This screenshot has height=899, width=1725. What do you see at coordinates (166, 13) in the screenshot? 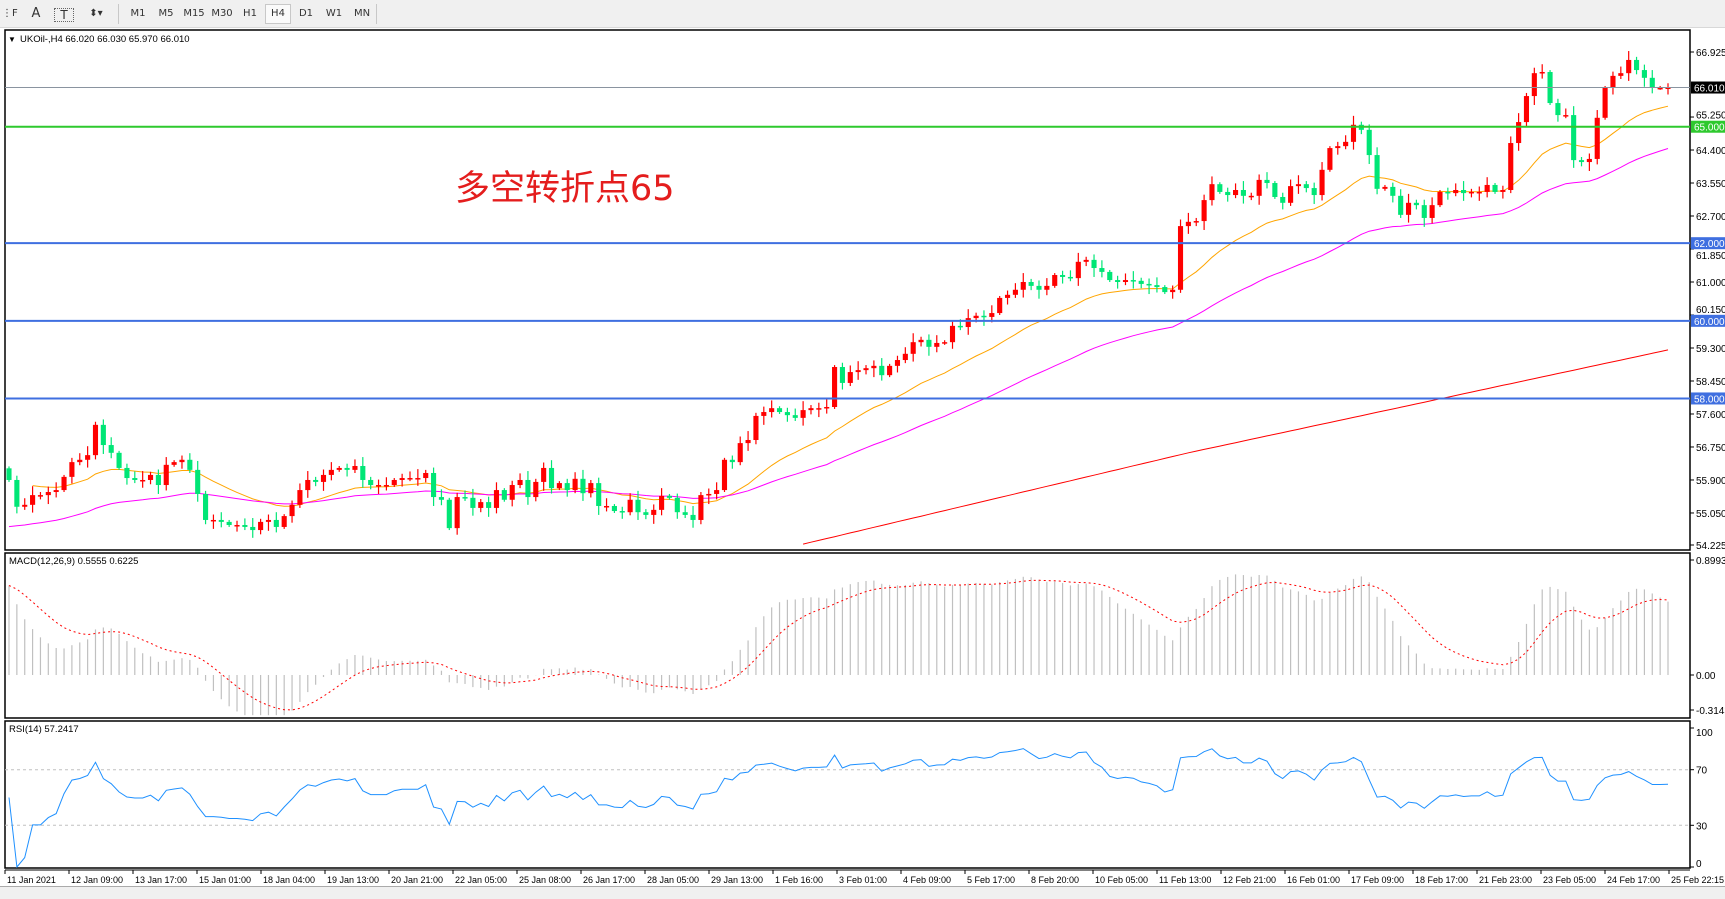
I see `timeframe-m5-button: M5` at bounding box center [166, 13].